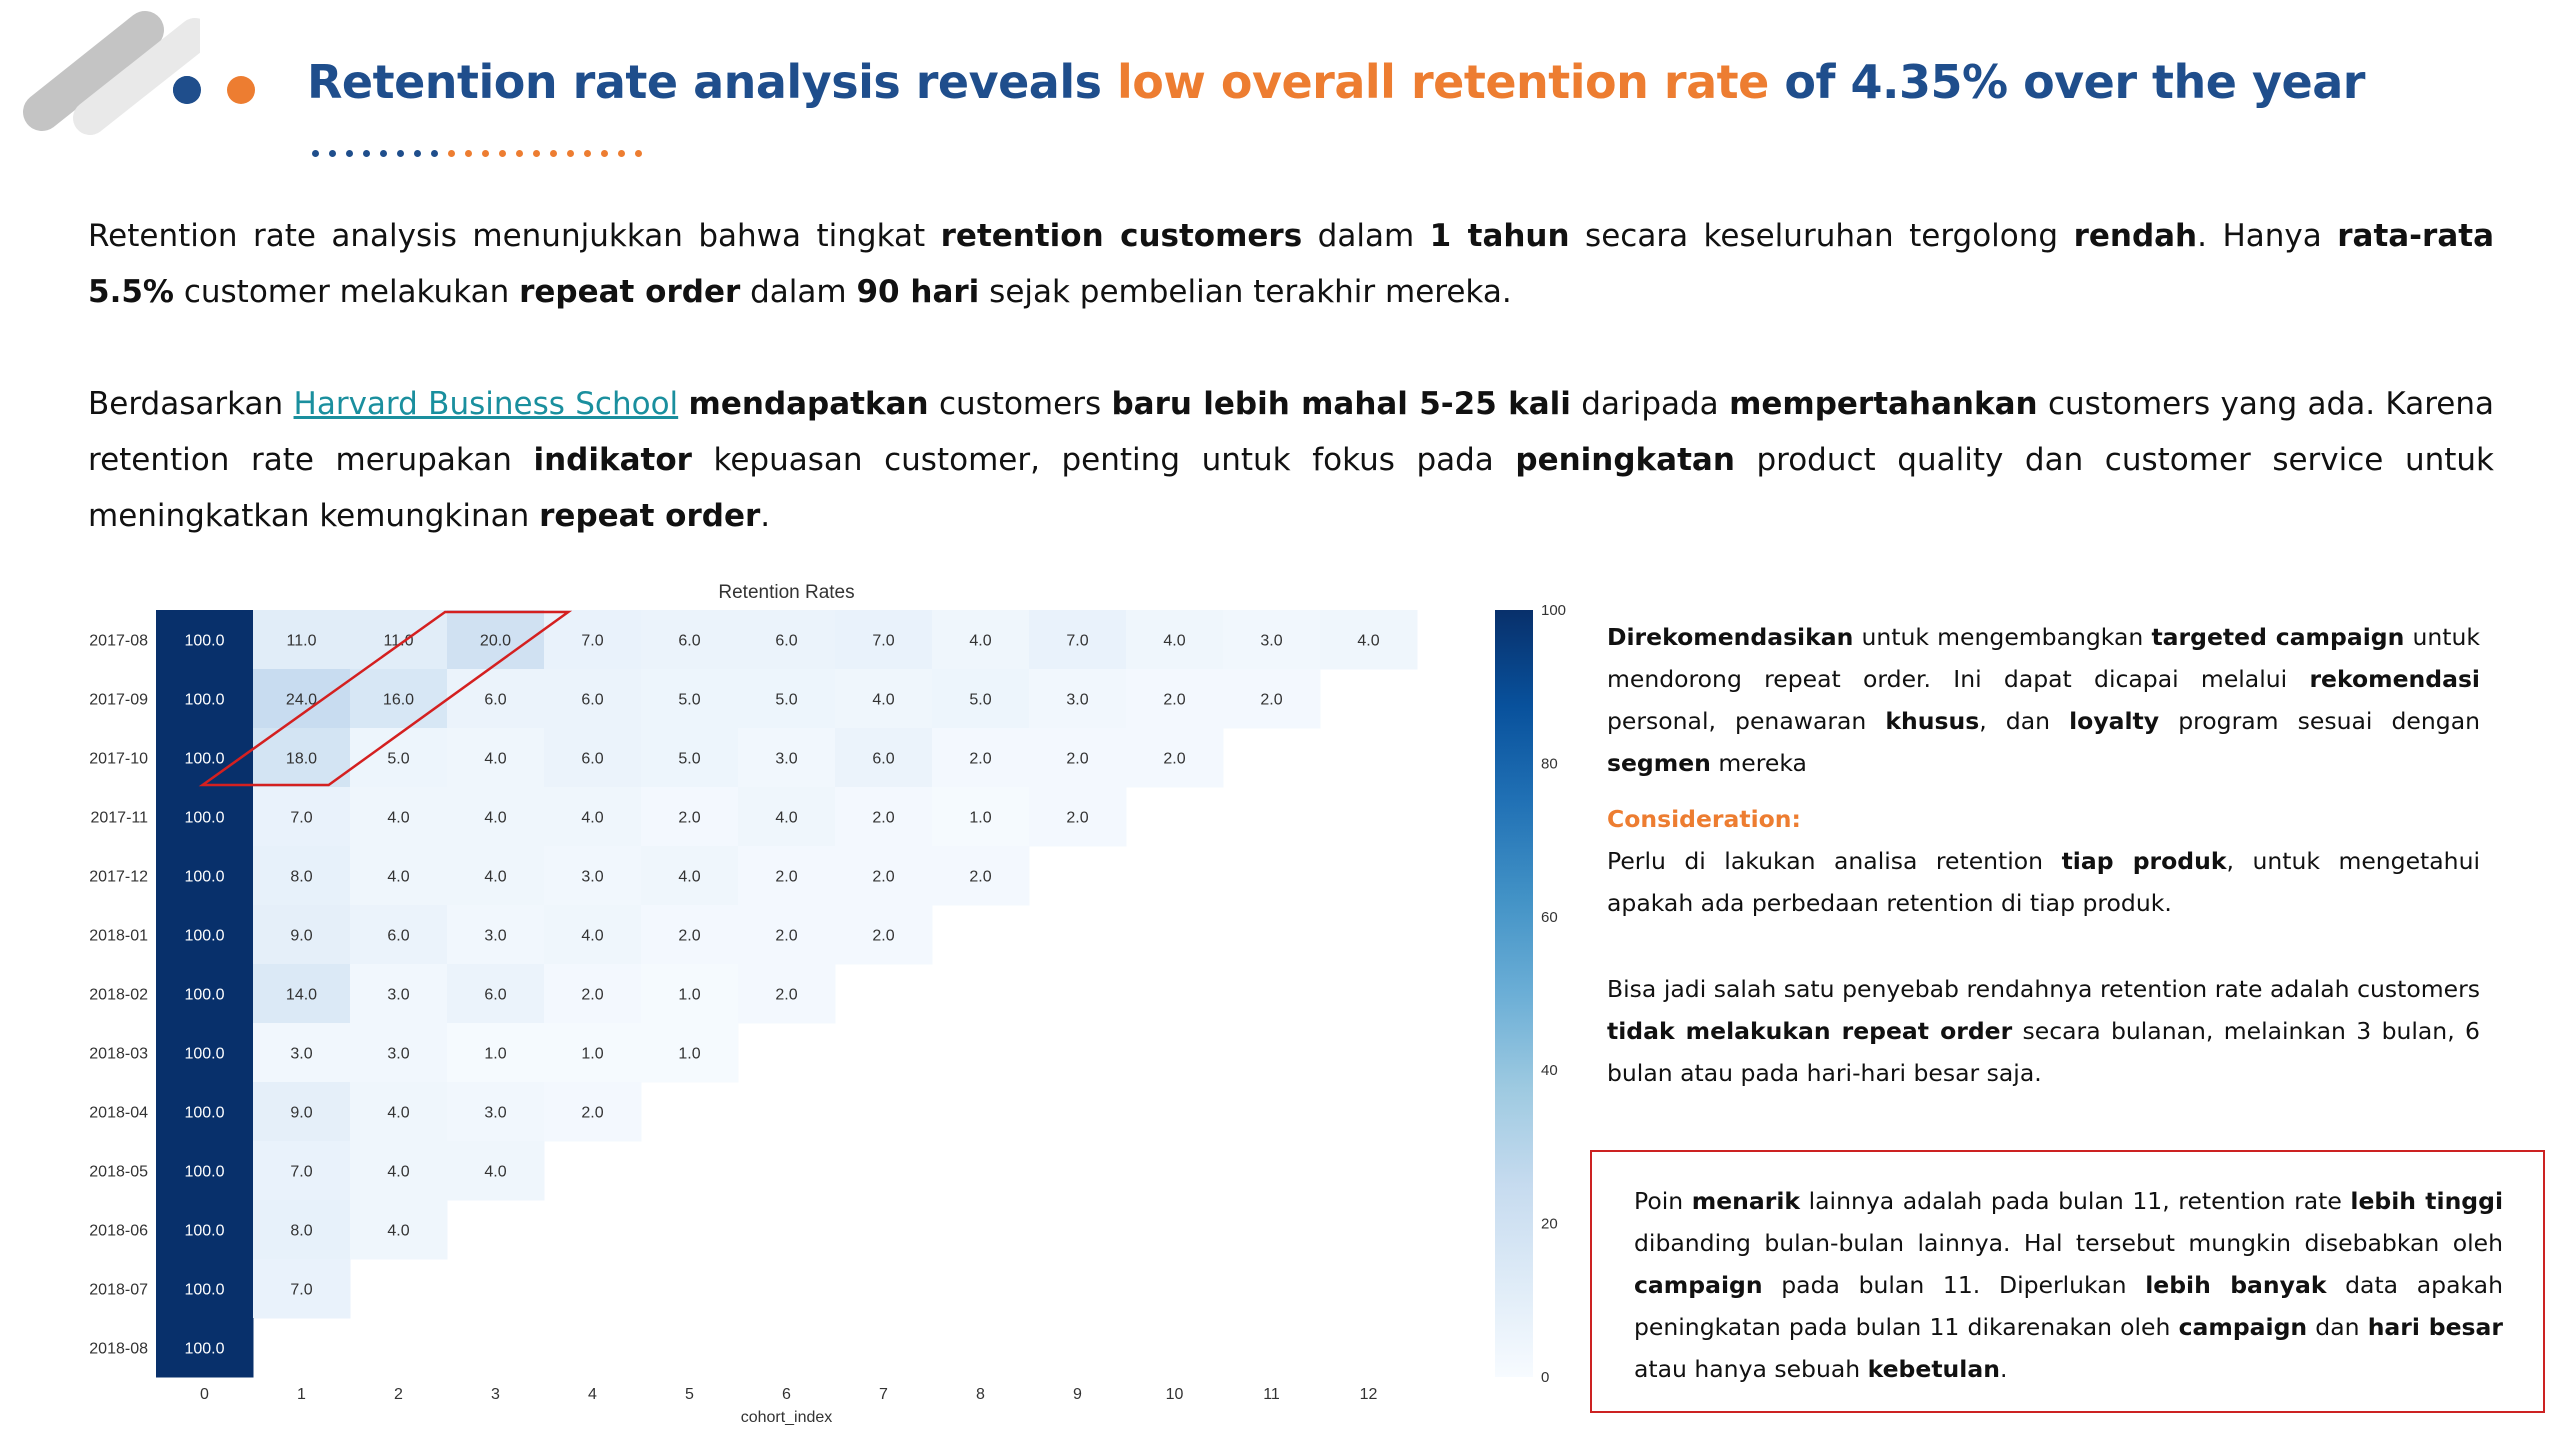 Image resolution: width=2560 pixels, height=1440 pixels. What do you see at coordinates (787, 1417) in the screenshot?
I see `x-axis-label: cohort_index` at bounding box center [787, 1417].